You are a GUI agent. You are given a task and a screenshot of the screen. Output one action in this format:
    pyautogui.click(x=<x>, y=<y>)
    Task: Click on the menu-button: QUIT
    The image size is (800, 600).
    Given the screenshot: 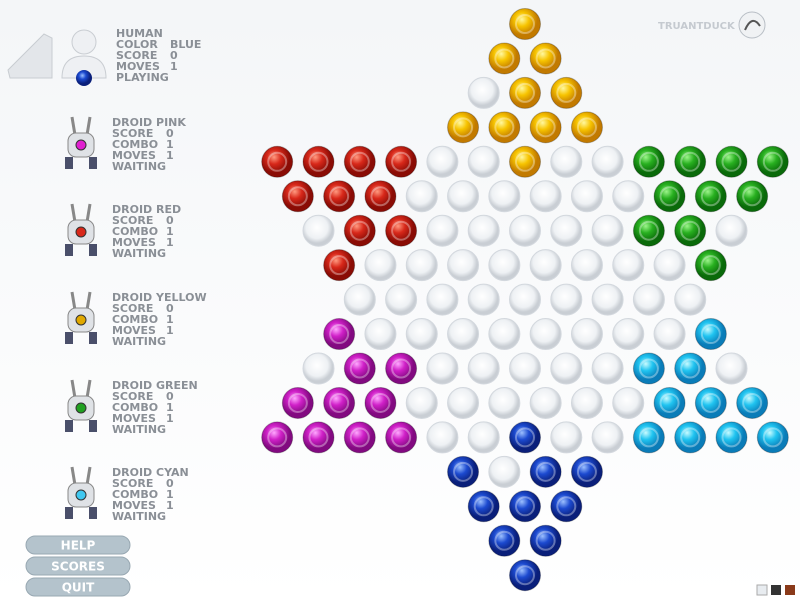 What is the action you would take?
    pyautogui.click(x=78, y=587)
    